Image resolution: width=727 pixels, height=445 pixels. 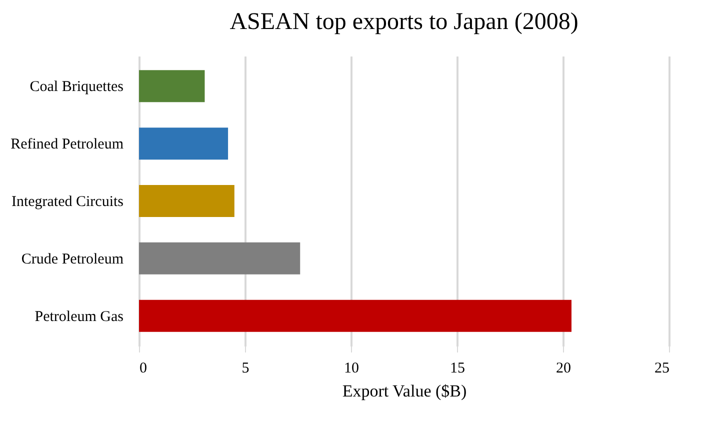 I want to click on x-tick-label: 5, so click(x=246, y=368).